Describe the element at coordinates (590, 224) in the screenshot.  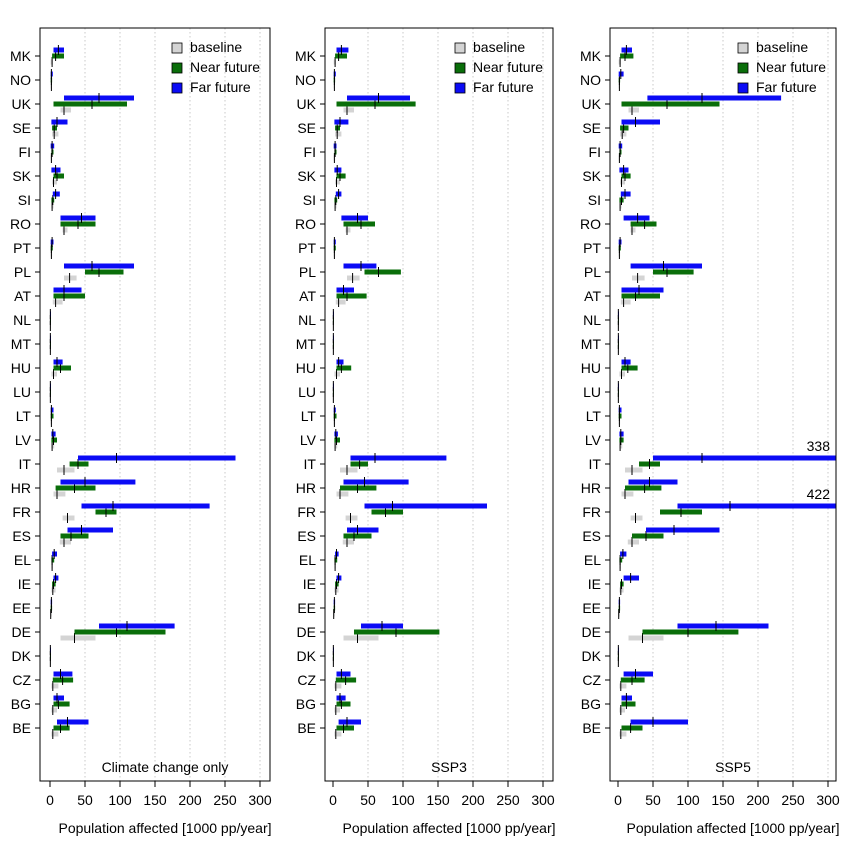
I see `y-tick-label-RO: RO` at that location.